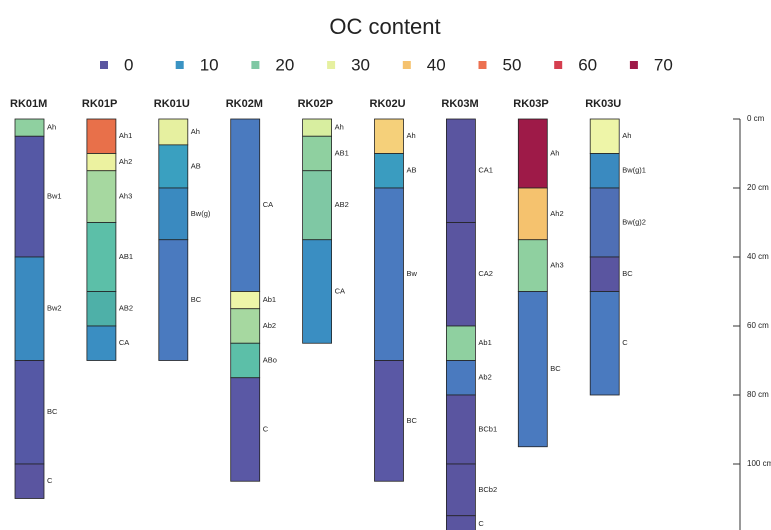  What do you see at coordinates (487, 489) in the screenshot?
I see `horizon-label: BCb2` at bounding box center [487, 489].